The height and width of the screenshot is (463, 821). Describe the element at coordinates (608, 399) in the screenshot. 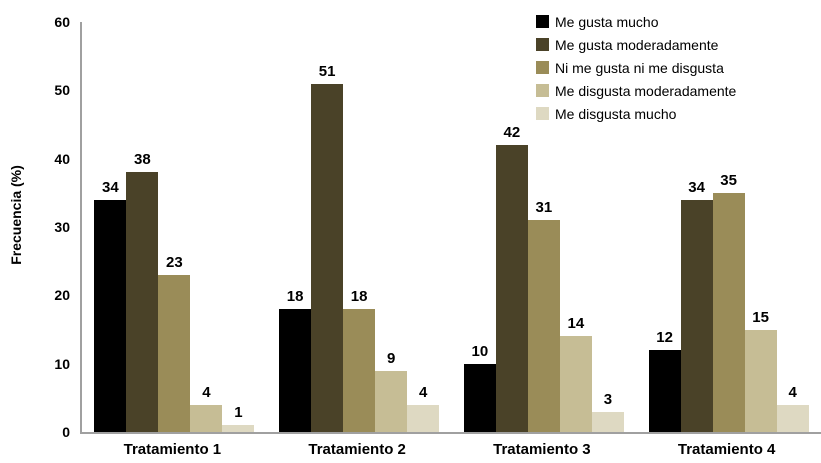

I see `bar-value-label: 3` at that location.